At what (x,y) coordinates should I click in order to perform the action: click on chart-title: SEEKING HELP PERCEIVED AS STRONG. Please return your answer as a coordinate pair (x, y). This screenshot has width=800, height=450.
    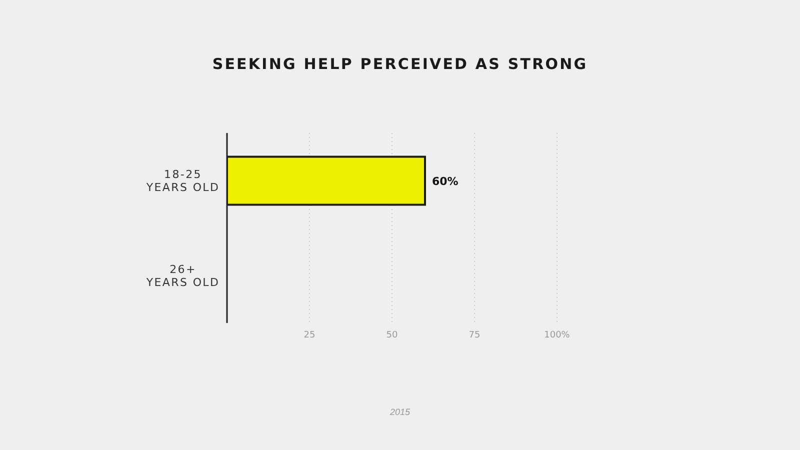
    Looking at the image, I should click on (400, 64).